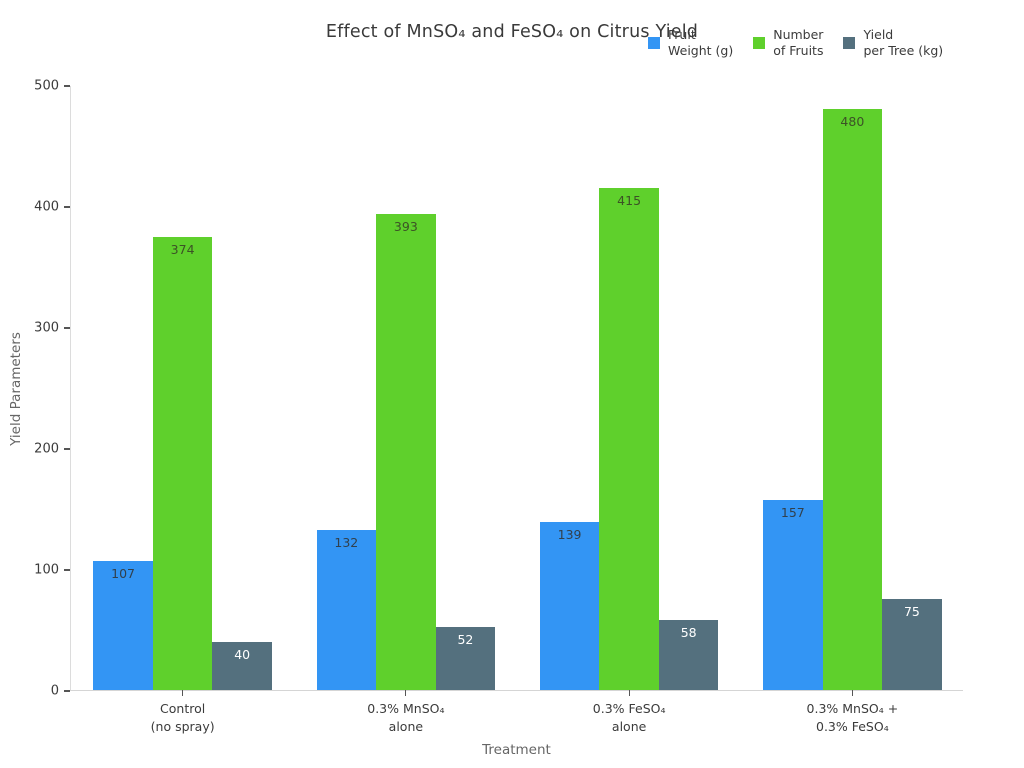 The width and height of the screenshot is (1024, 768). Describe the element at coordinates (569, 605) in the screenshot. I see `bar: 139` at that location.